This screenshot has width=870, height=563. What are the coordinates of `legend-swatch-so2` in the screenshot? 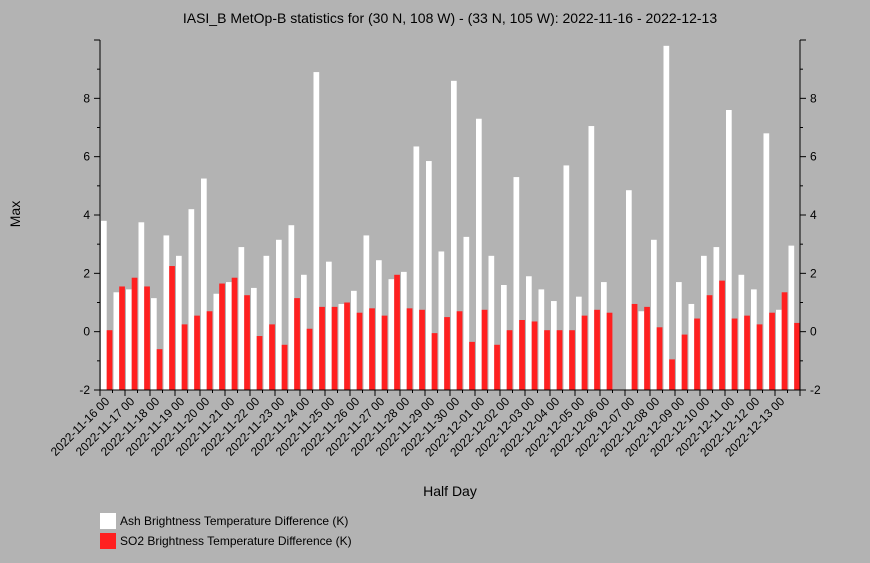 It's located at (108, 541).